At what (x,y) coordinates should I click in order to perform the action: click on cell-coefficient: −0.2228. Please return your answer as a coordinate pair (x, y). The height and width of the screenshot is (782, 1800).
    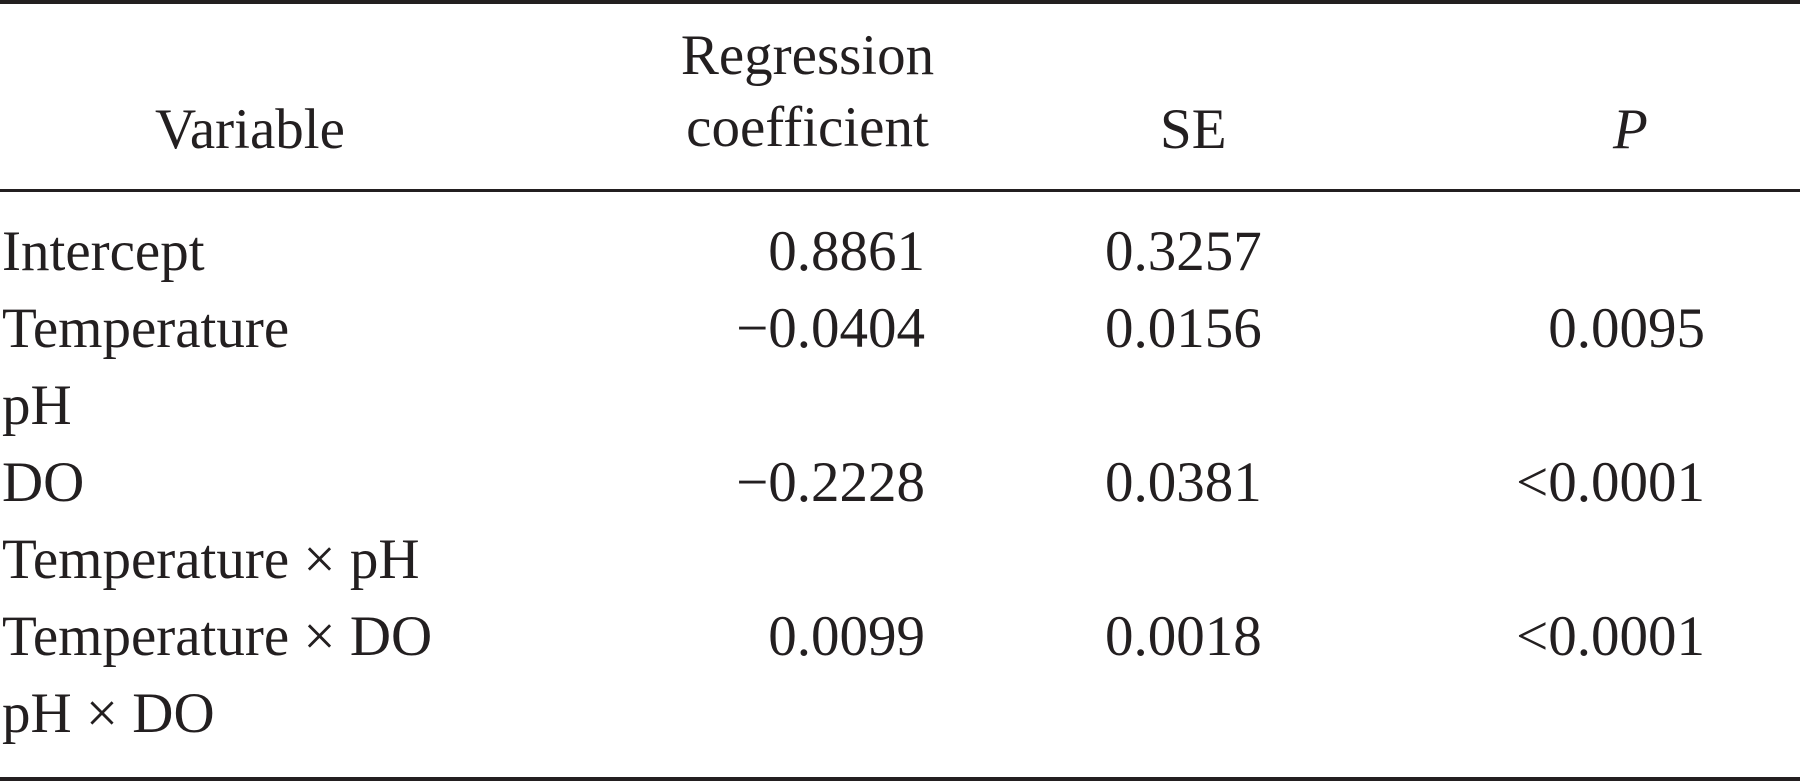
    Looking at the image, I should click on (830, 482).